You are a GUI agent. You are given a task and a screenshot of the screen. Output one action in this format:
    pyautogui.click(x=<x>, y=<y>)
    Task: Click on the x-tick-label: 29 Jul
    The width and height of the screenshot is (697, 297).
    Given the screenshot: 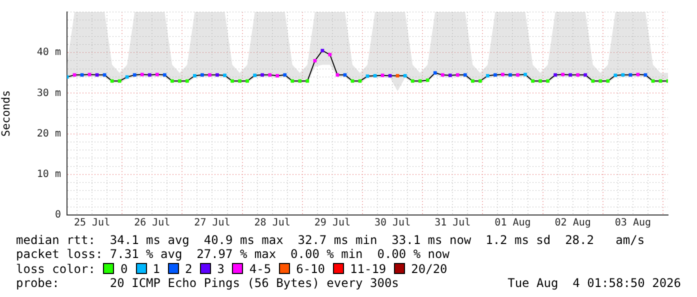 What is the action you would take?
    pyautogui.click(x=332, y=223)
    